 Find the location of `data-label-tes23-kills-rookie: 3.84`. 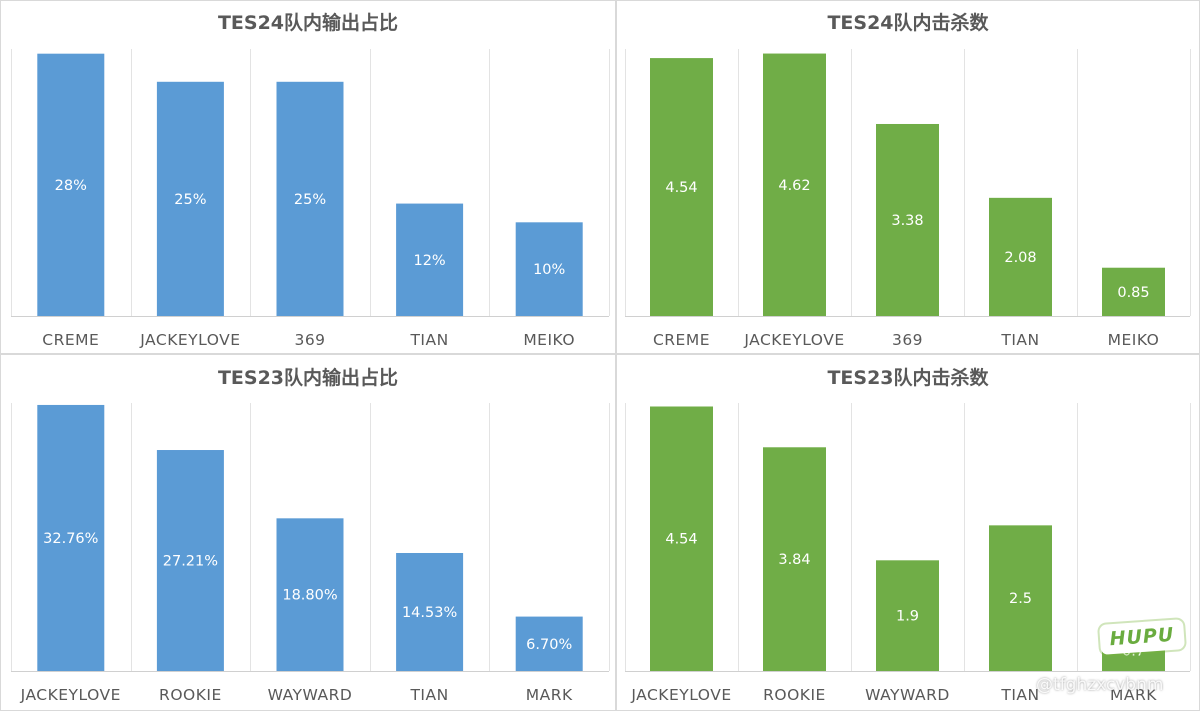

data-label-tes23-kills-rookie: 3.84 is located at coordinates (794, 560).